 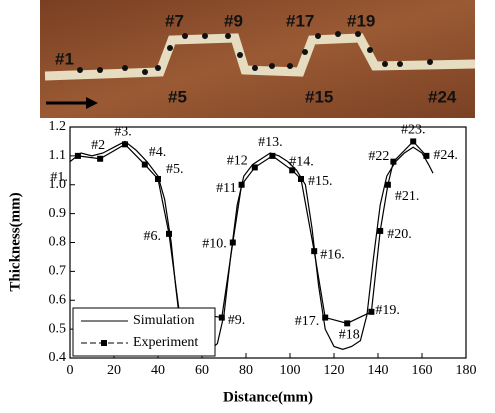 I want to click on point-label: #23., so click(x=413, y=130).